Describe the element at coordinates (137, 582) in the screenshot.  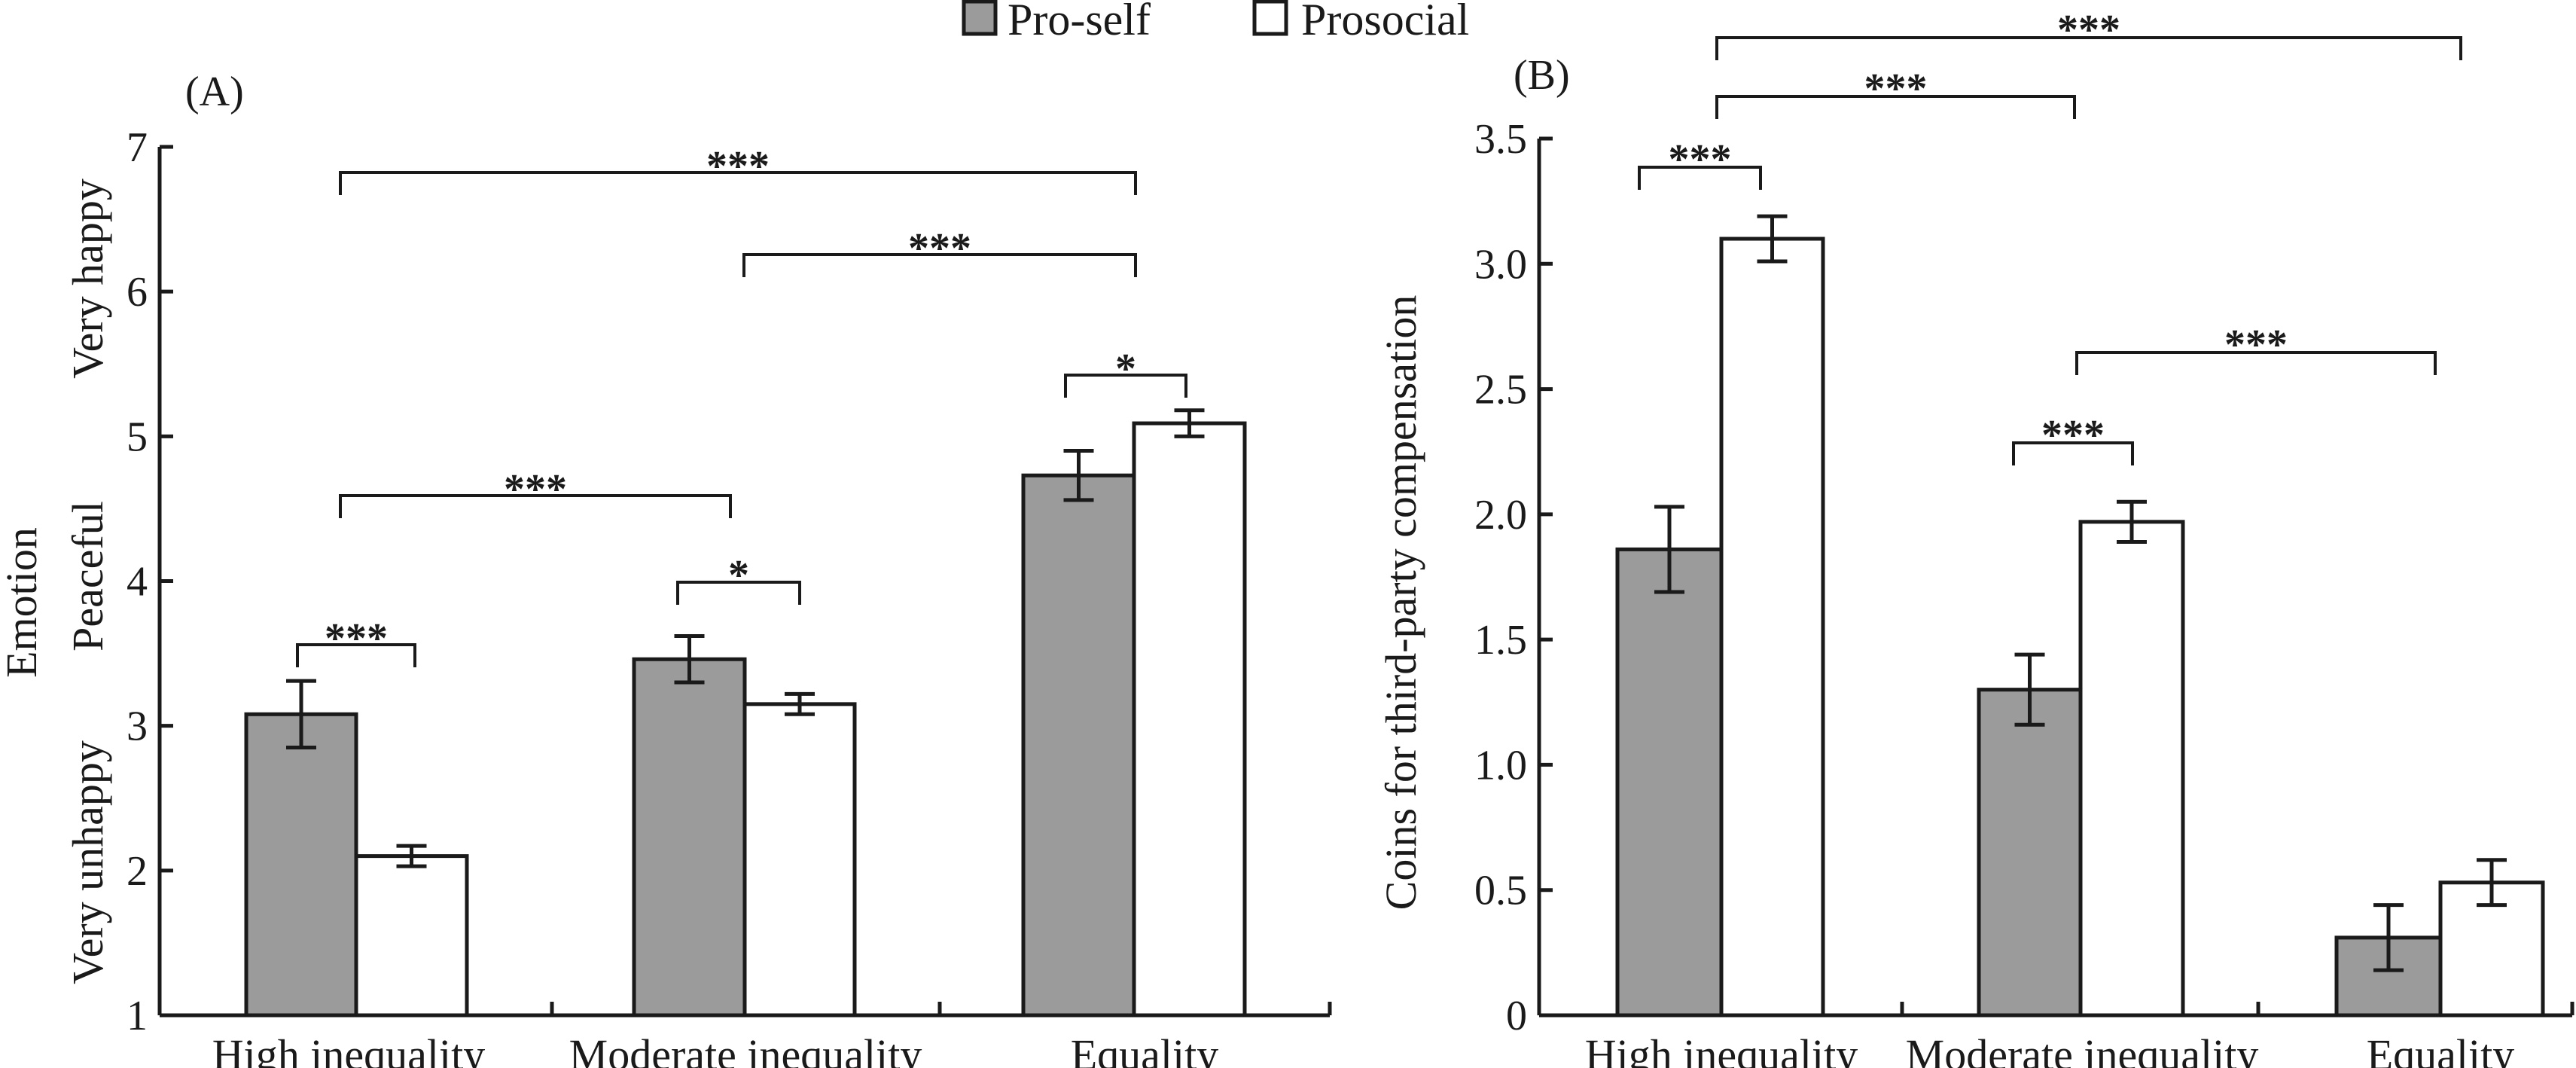
I see `panel-a-y-tick-label: 4` at that location.